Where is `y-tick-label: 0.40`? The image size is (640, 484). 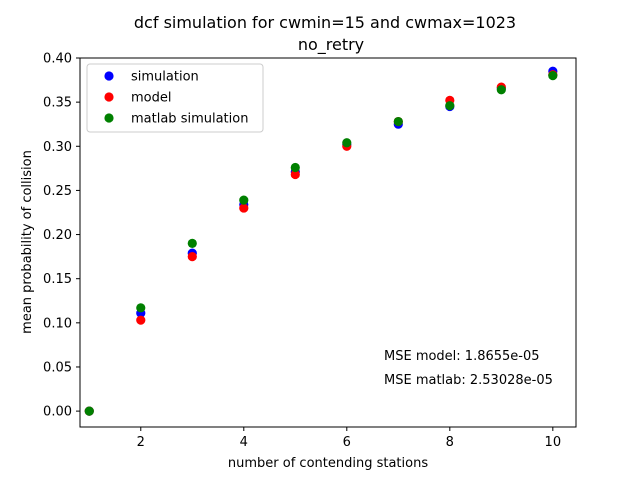
y-tick-label: 0.40 is located at coordinates (57, 59).